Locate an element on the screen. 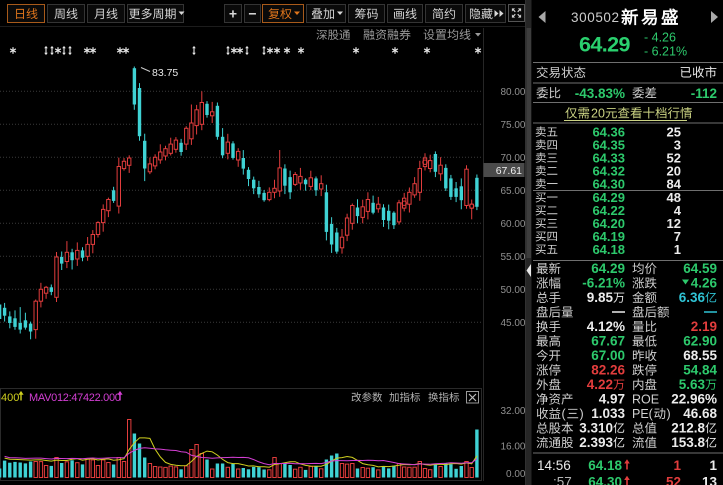 The image size is (723, 485). svg-text: MAV012:47422.000 is located at coordinates (75, 398).